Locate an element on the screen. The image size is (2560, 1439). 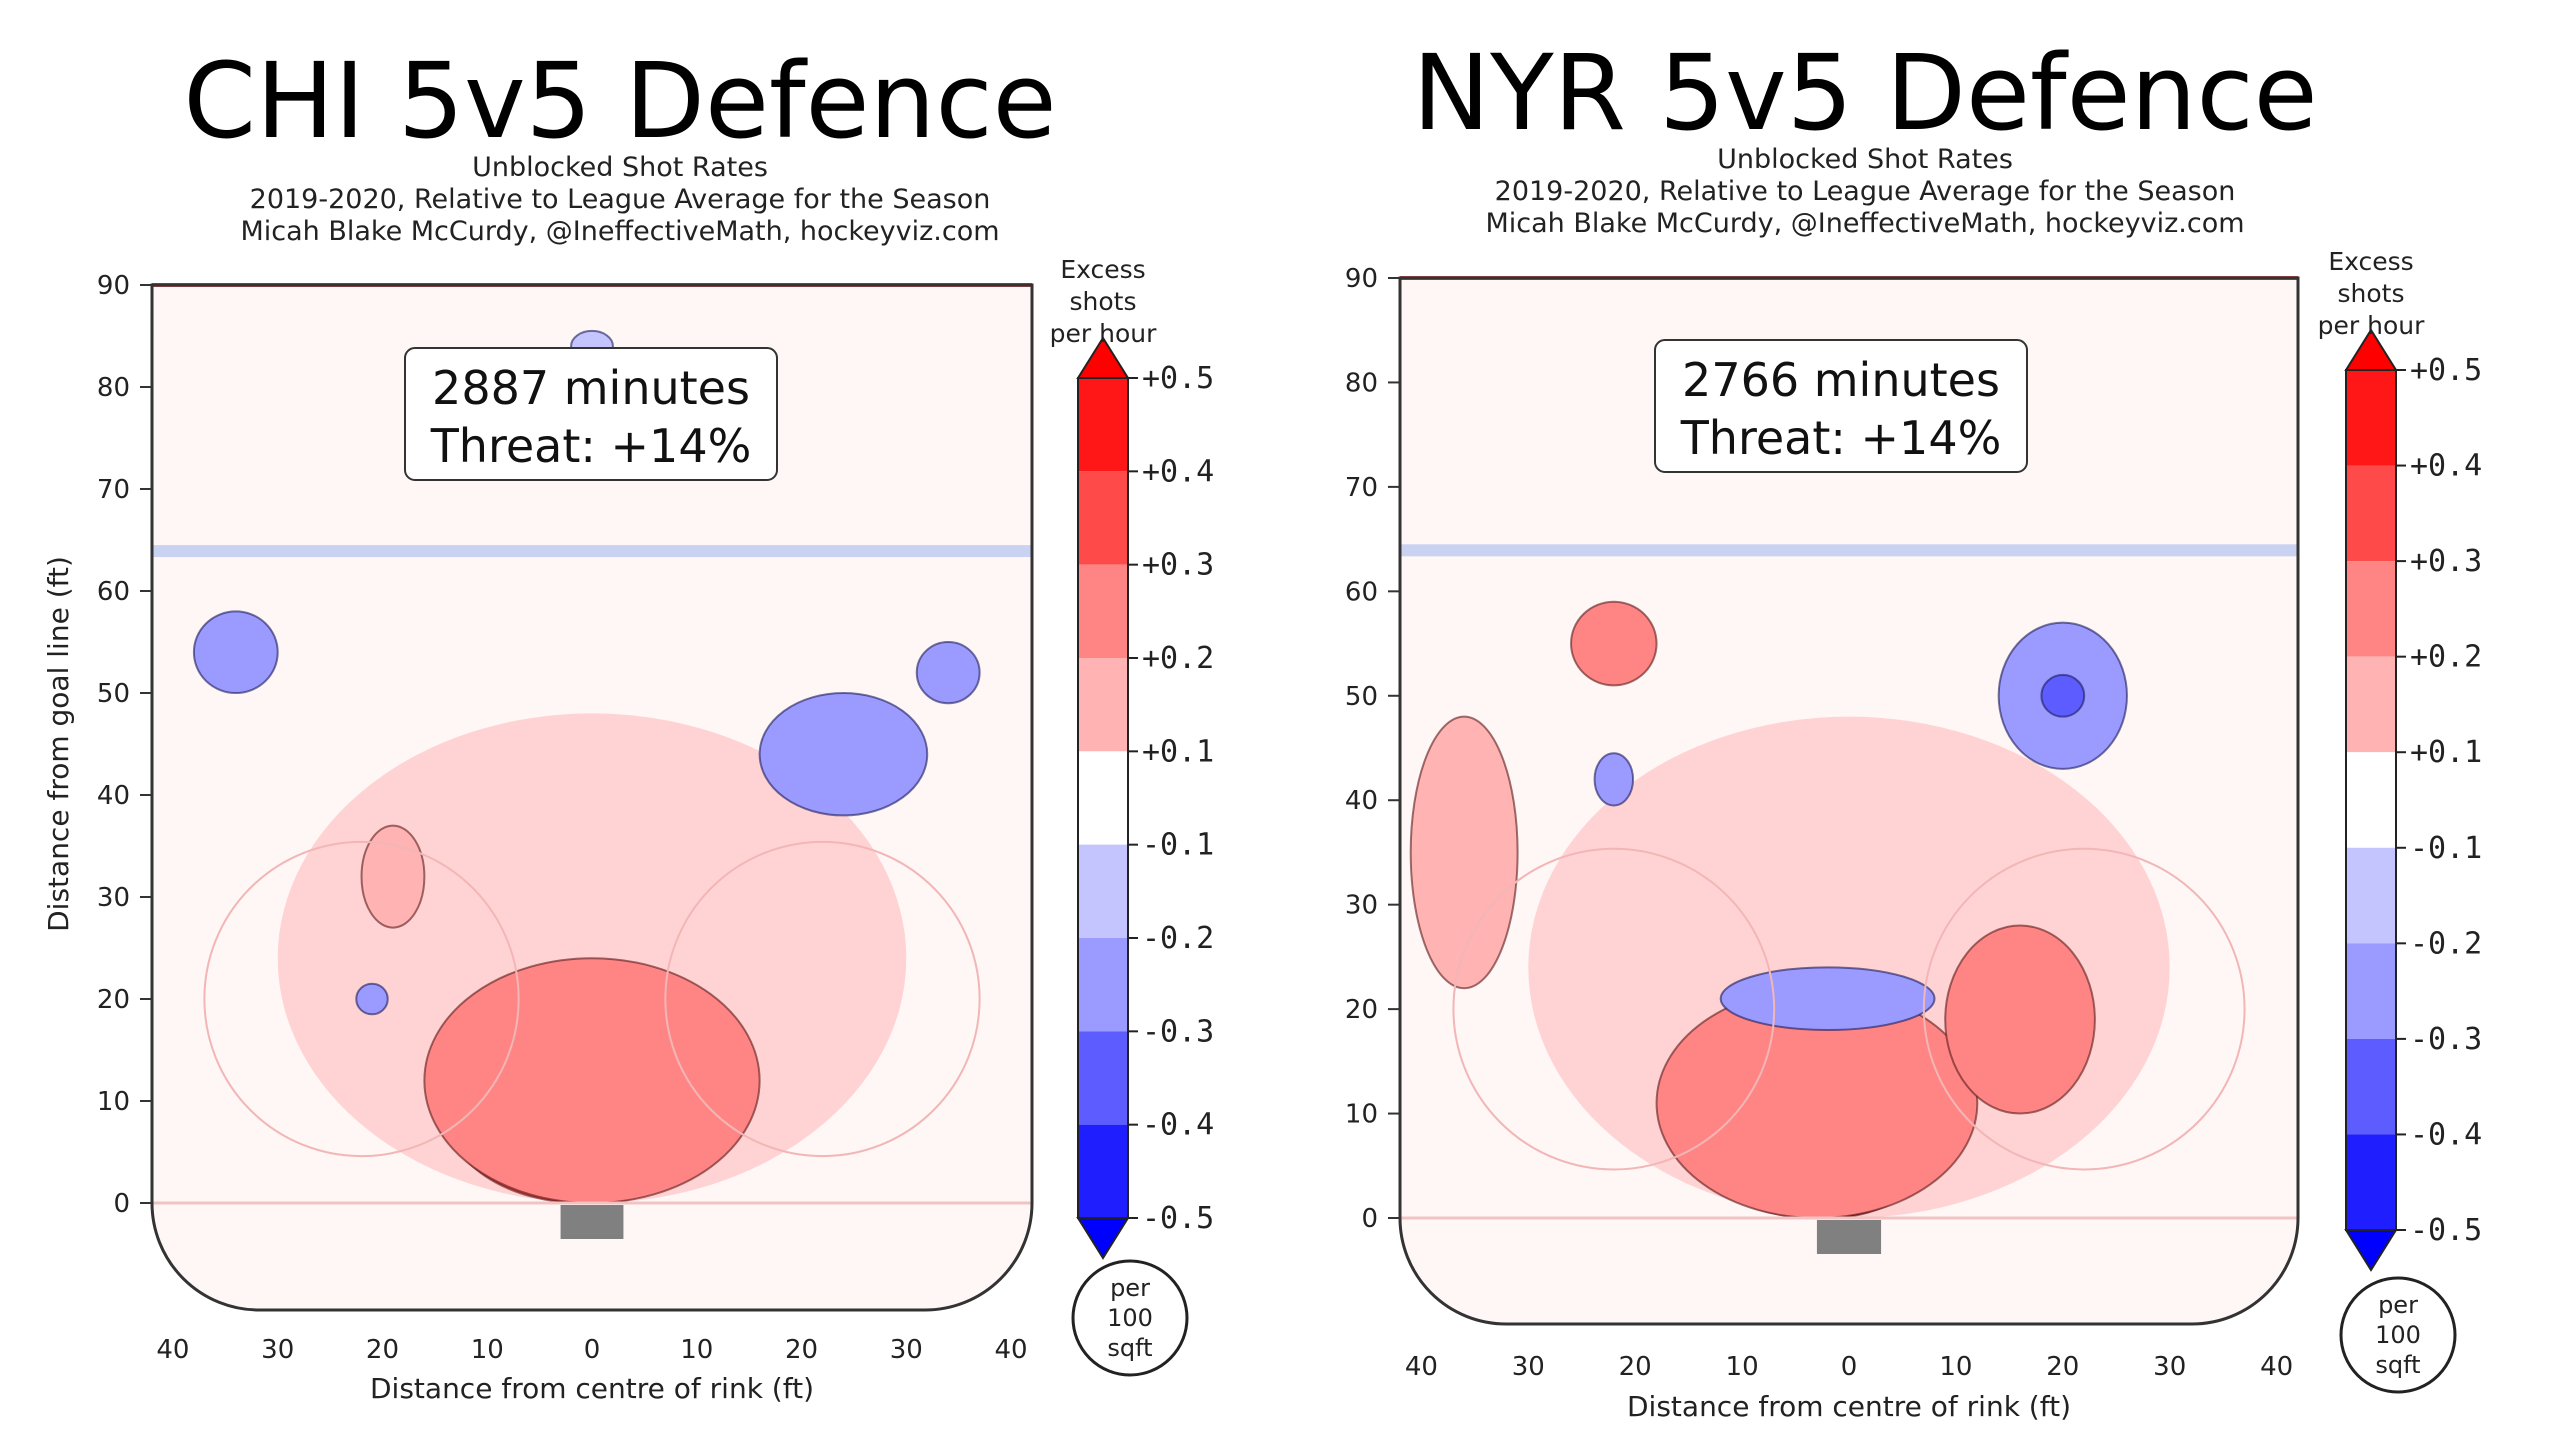
y-tick-label: 10 is located at coordinates (1361, 1115).